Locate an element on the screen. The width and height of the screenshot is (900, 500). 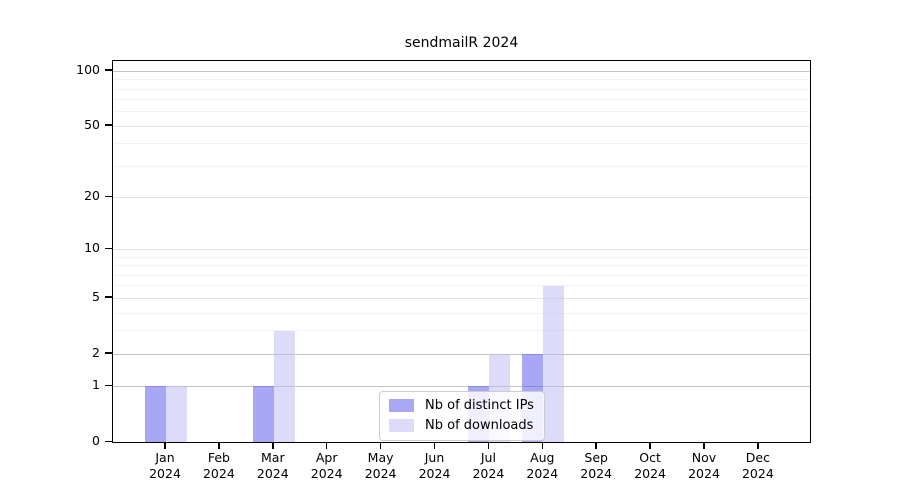
bar-nb-of-downloads-aug is located at coordinates (554, 363).